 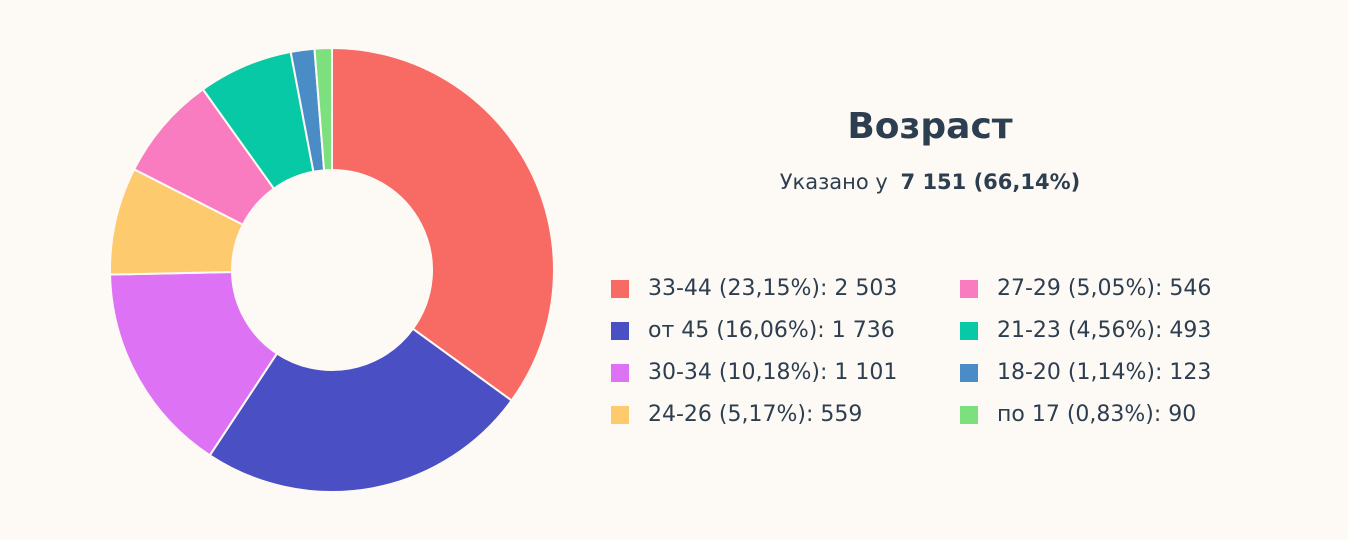 I want to click on legend-label: 18-20 (1,14%): 123, so click(x=1104, y=372).